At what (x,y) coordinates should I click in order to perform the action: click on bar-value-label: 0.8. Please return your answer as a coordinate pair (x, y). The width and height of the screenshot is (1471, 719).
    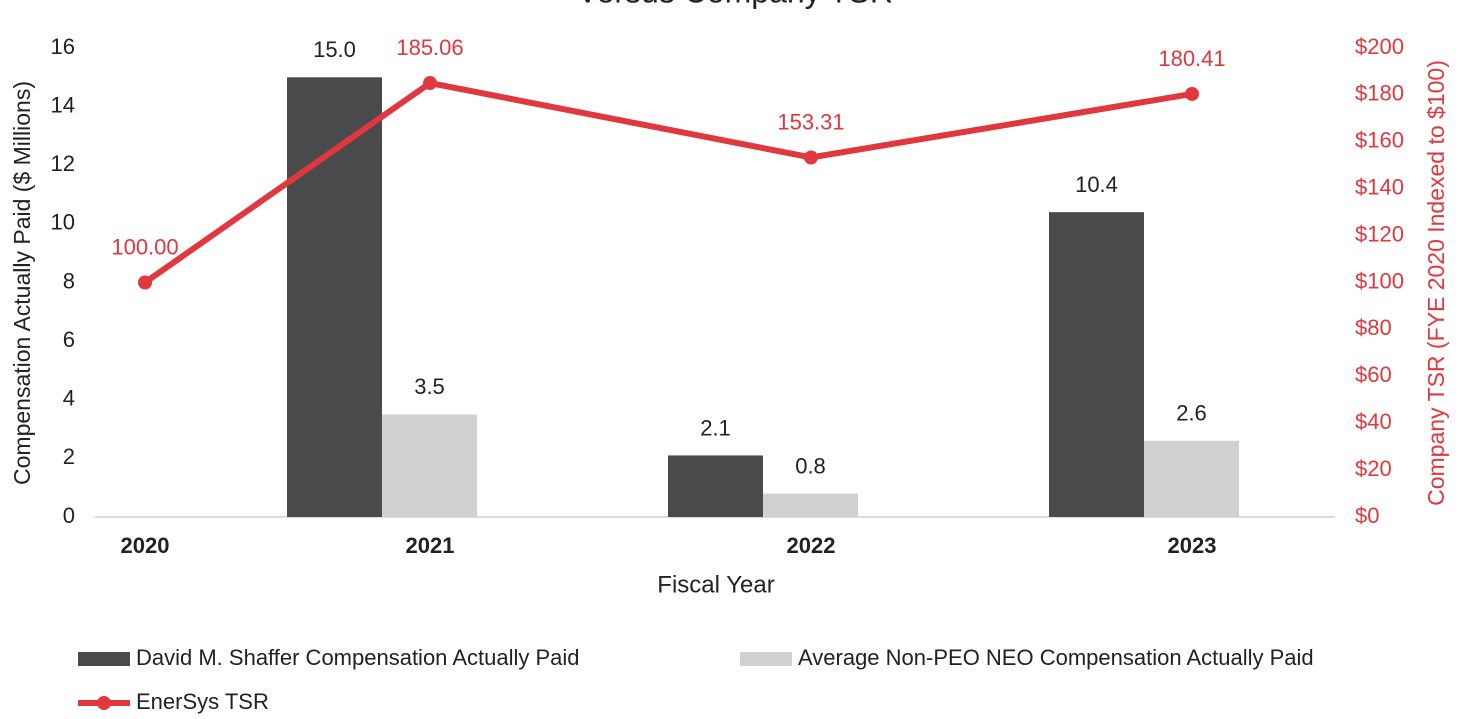
    Looking at the image, I should click on (810, 465).